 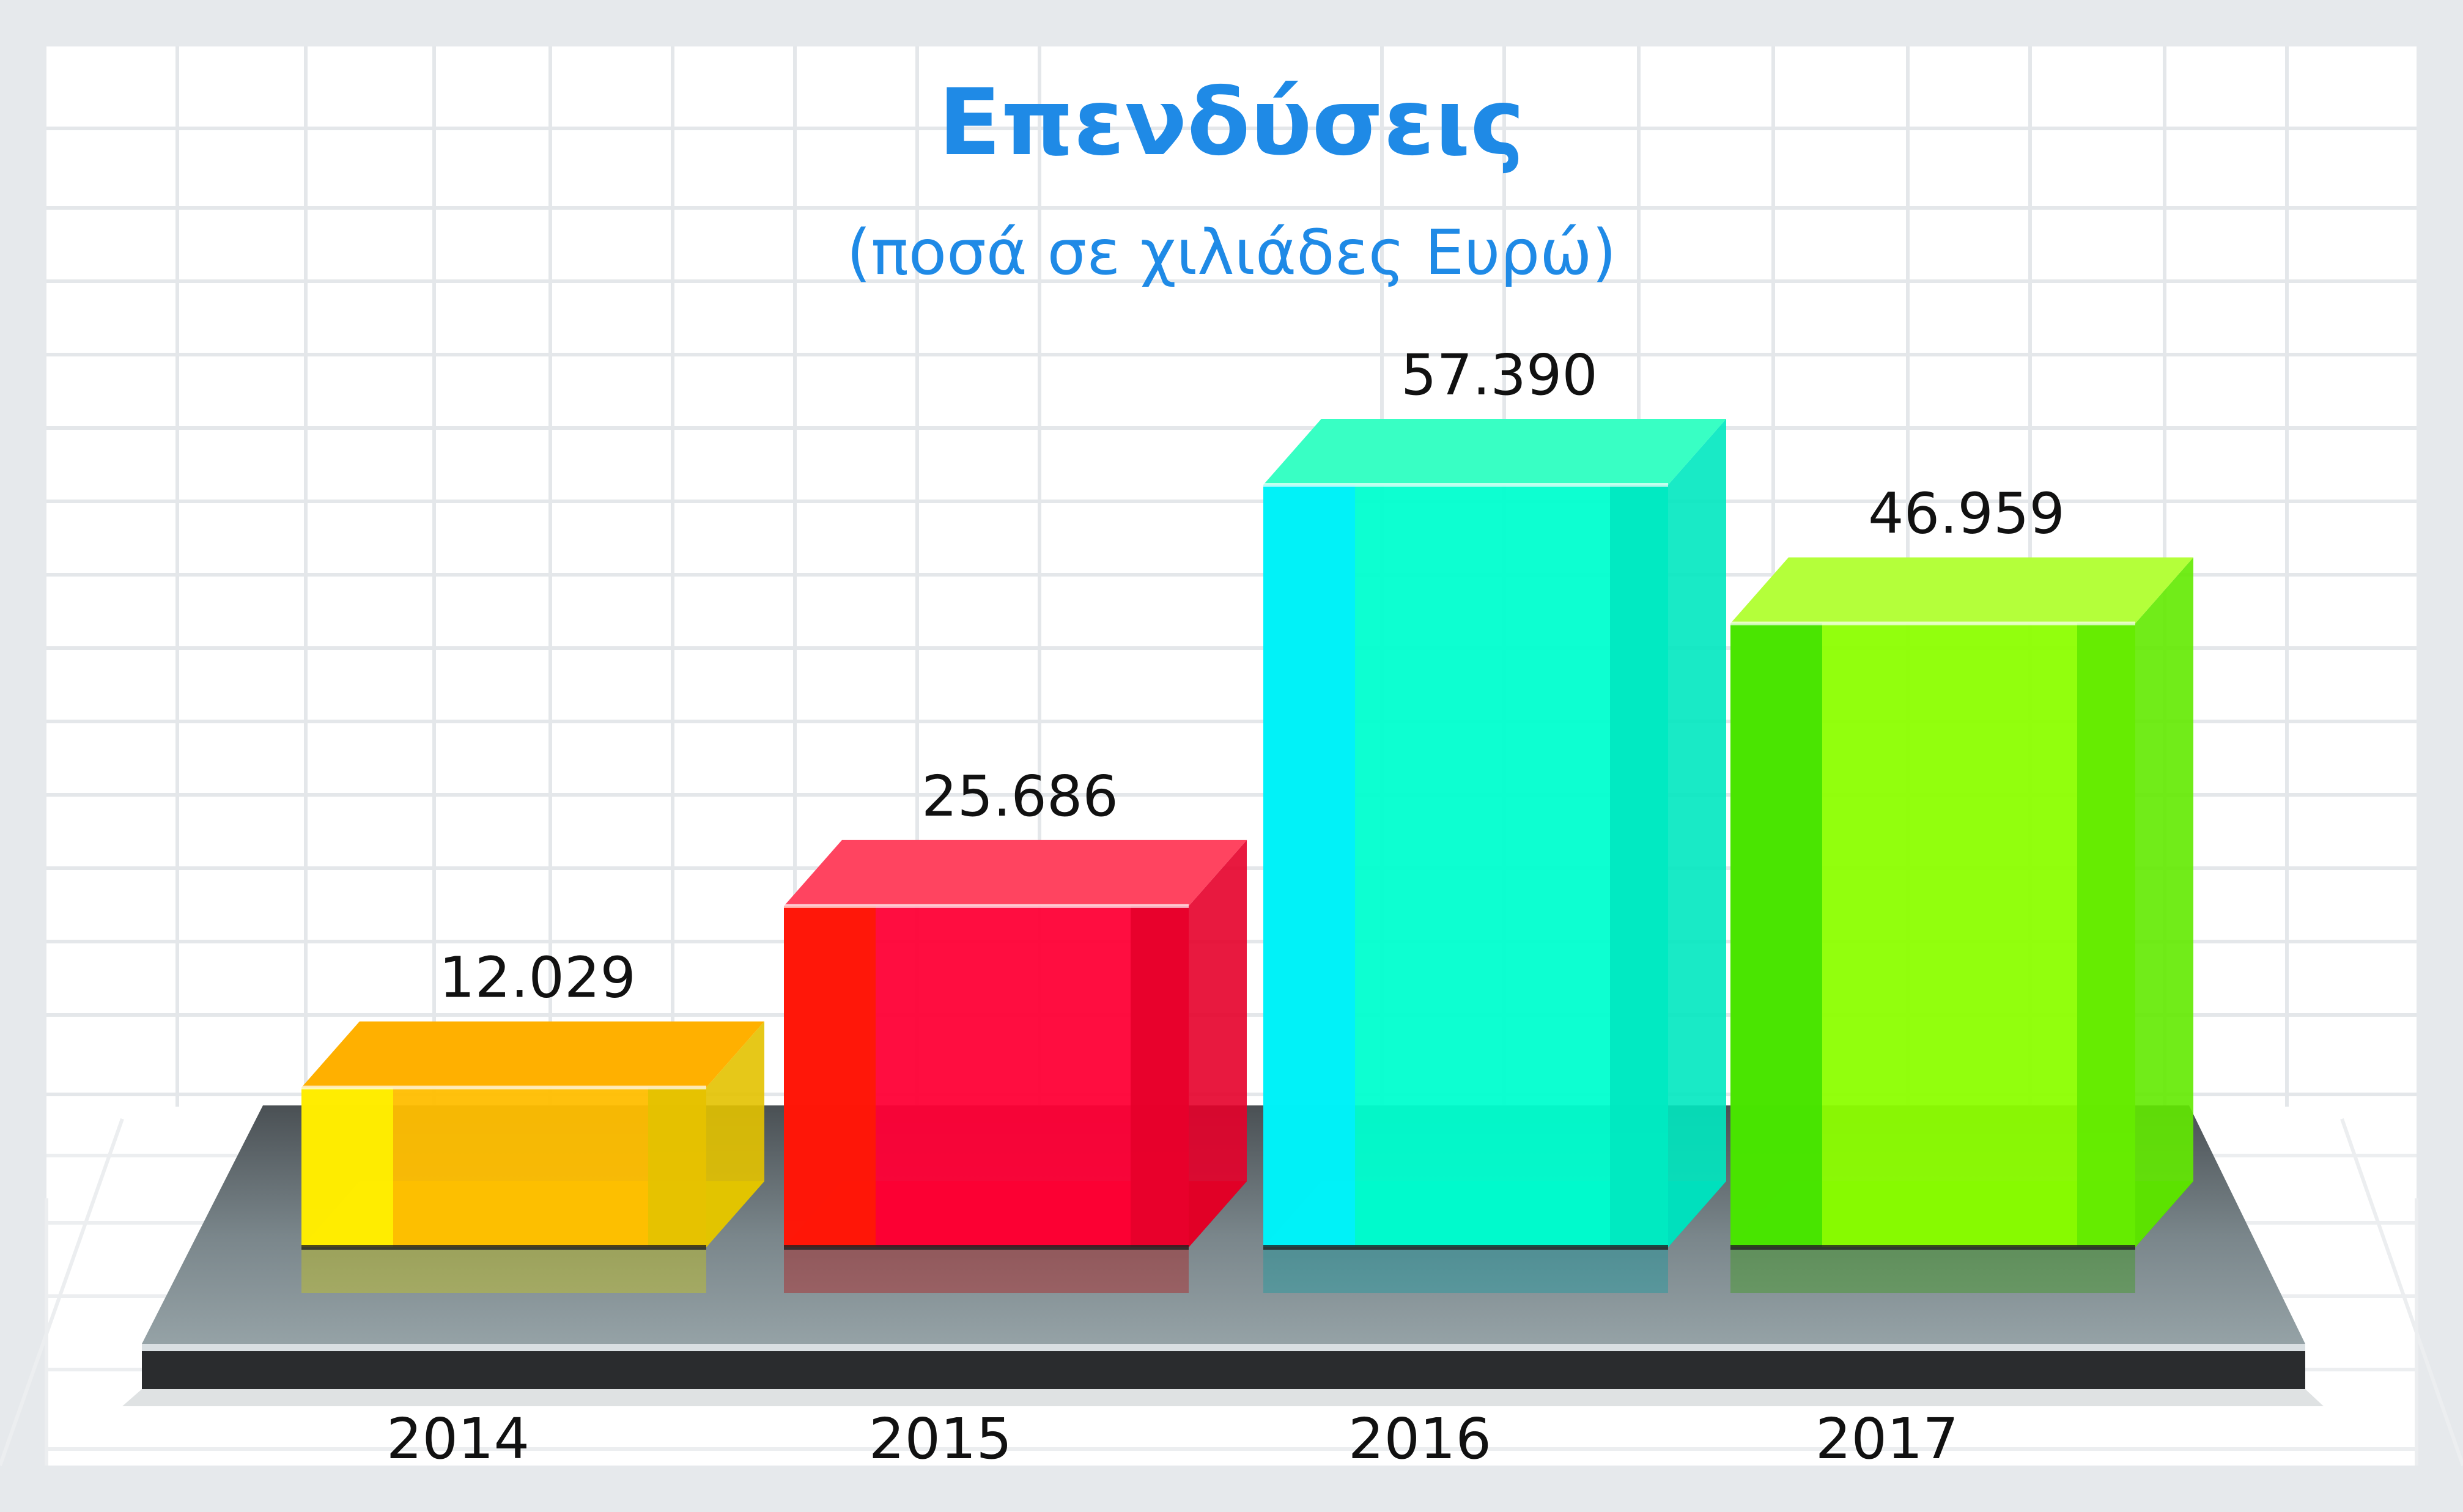 I want to click on value-label: 12.029, so click(x=537, y=978).